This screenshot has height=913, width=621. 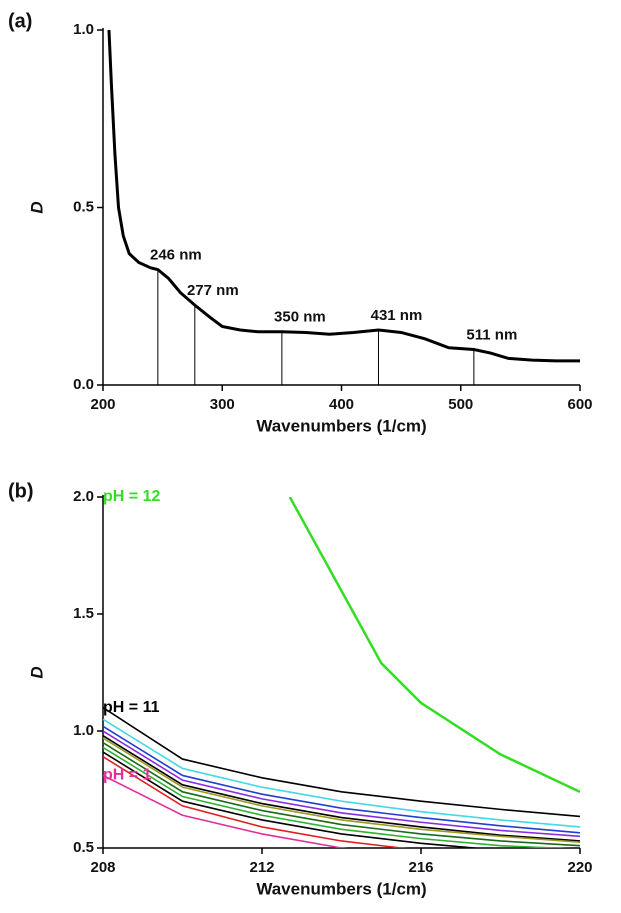 What do you see at coordinates (300, 317) in the screenshot?
I see `annotation: 350 nm` at bounding box center [300, 317].